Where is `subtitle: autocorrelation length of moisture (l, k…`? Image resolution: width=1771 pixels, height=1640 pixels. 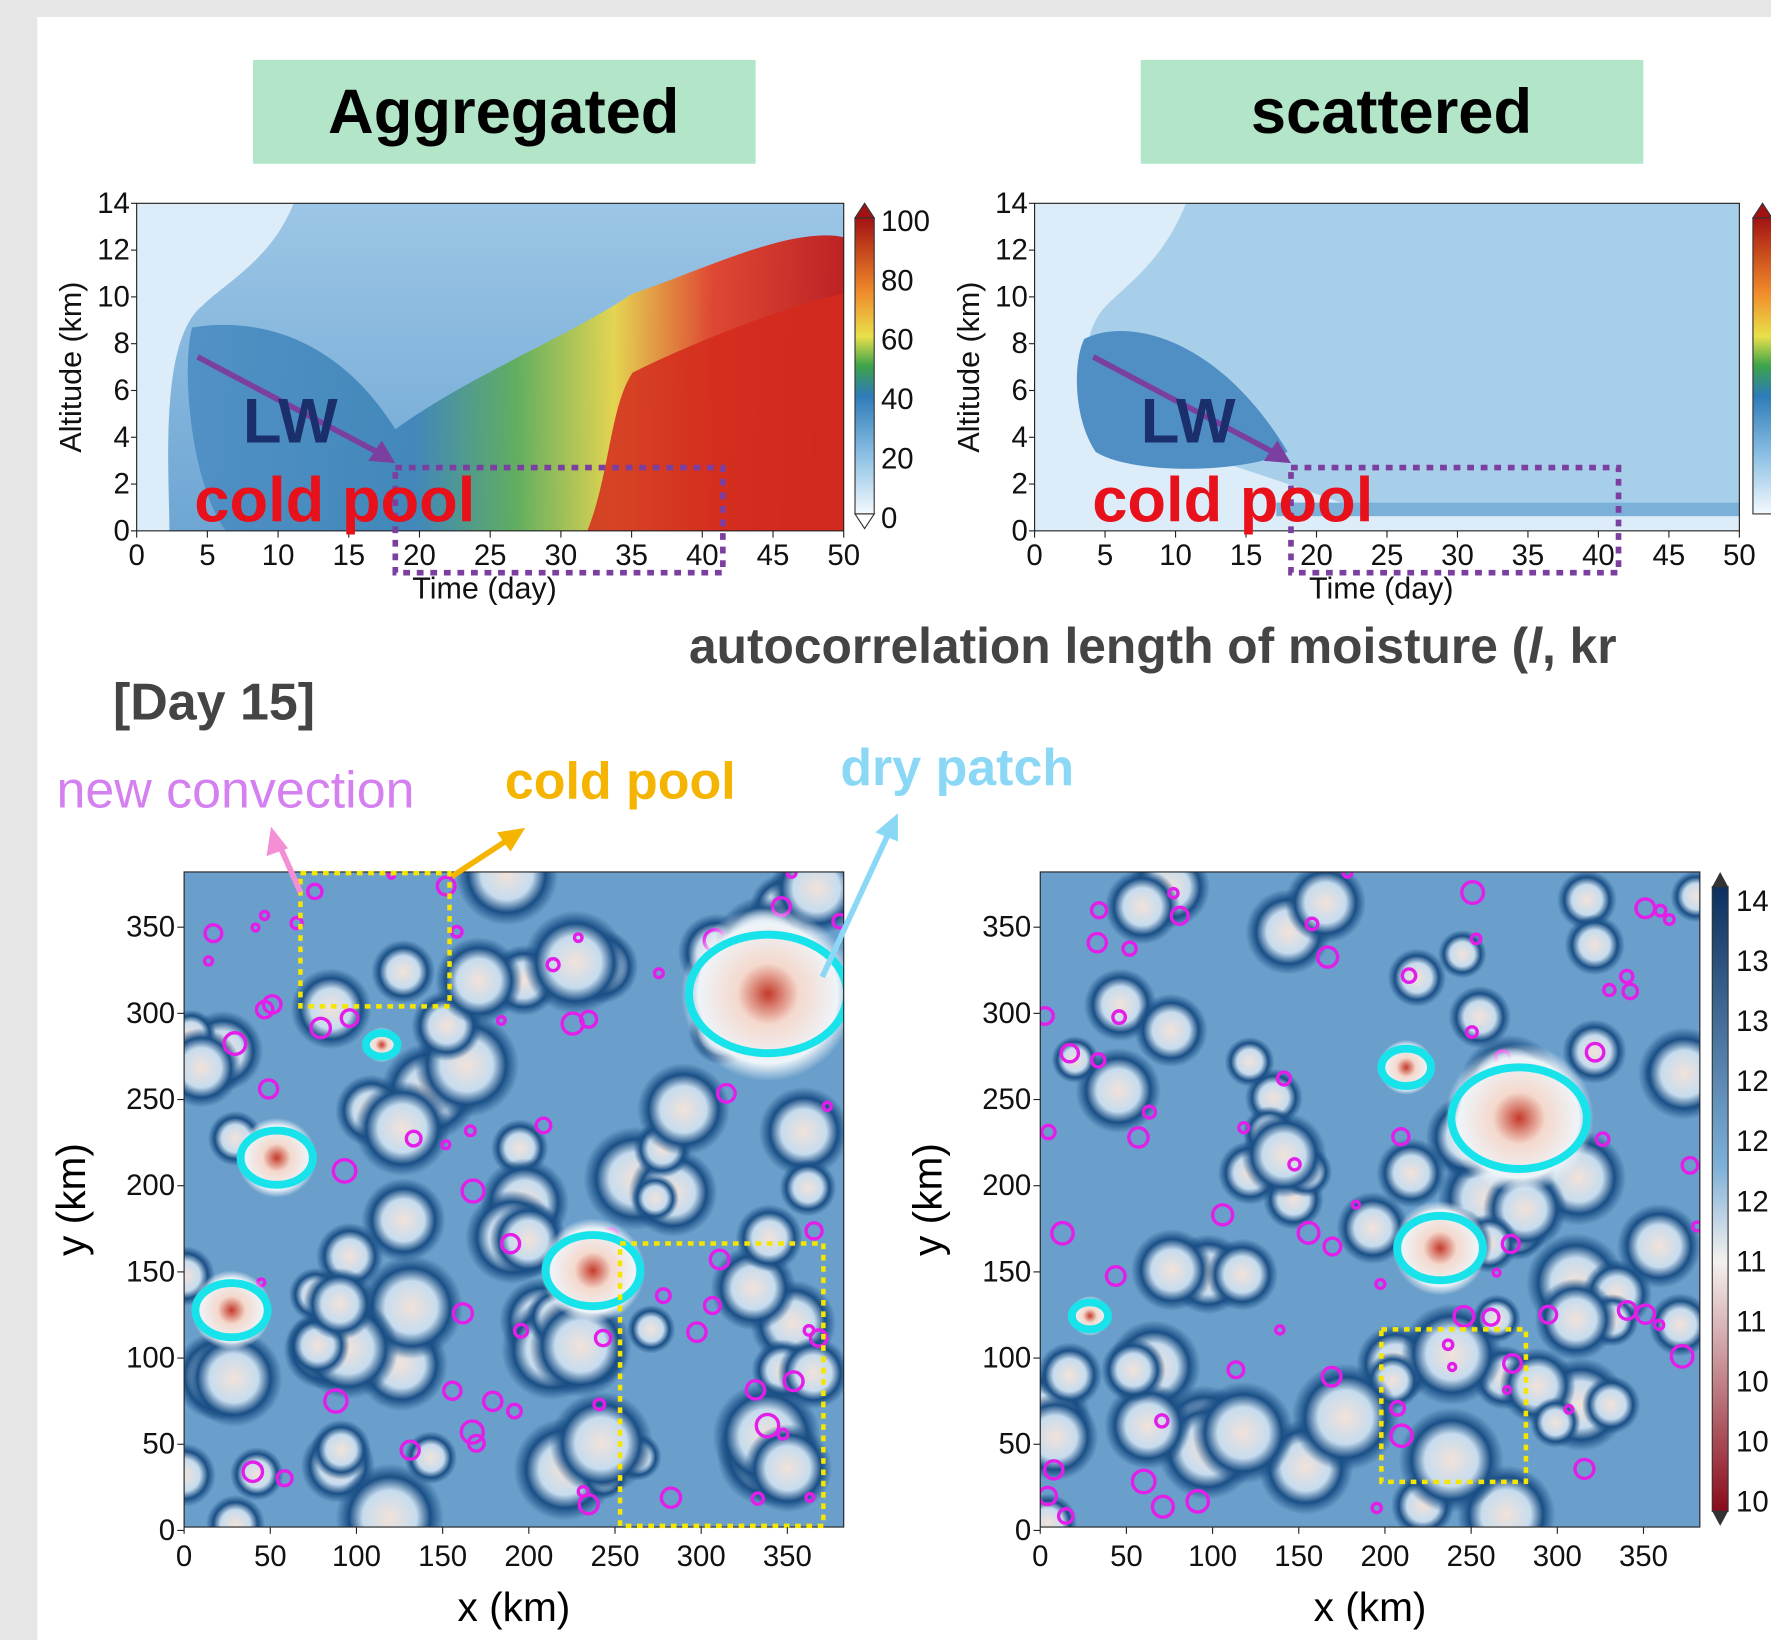 subtitle: autocorrelation length of moisture (l, k… is located at coordinates (1153, 646).